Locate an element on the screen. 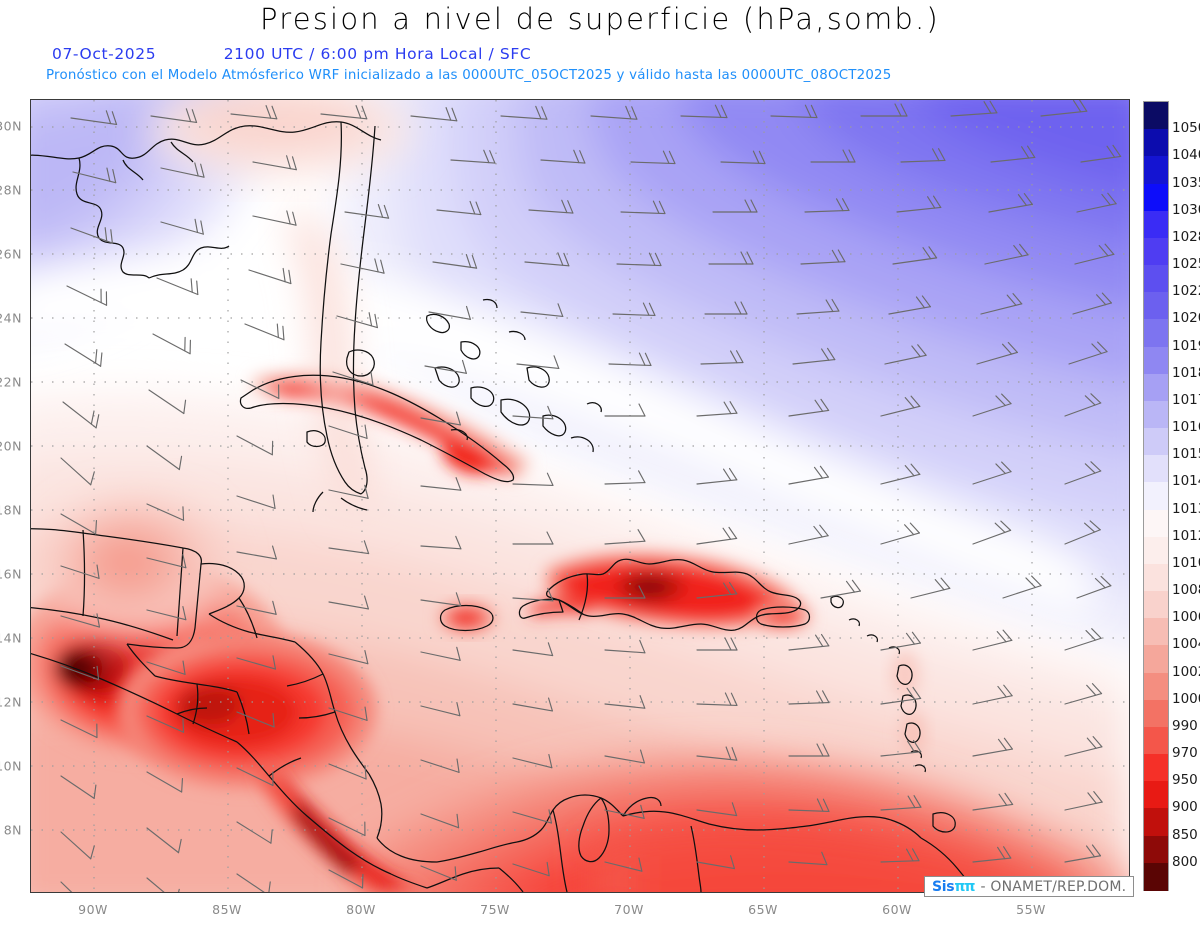 This screenshot has height=927, width=1200. colorbar-tick-label: 990 is located at coordinates (1185, 725).